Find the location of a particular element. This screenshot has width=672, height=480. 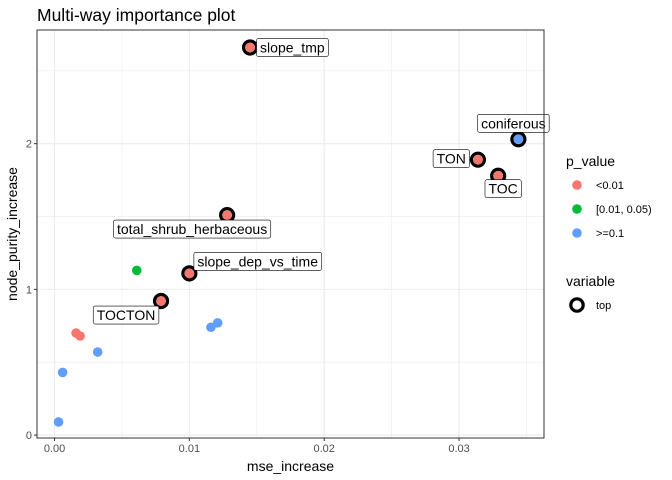

legend-label-p-value: [0.01, 0.05) is located at coordinates (624, 210).